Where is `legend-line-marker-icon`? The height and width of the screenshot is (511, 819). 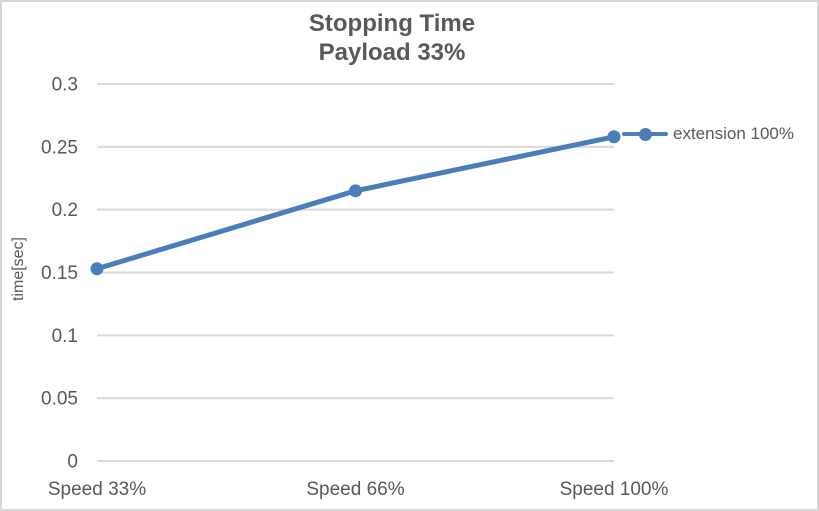
legend-line-marker-icon is located at coordinates (645, 134).